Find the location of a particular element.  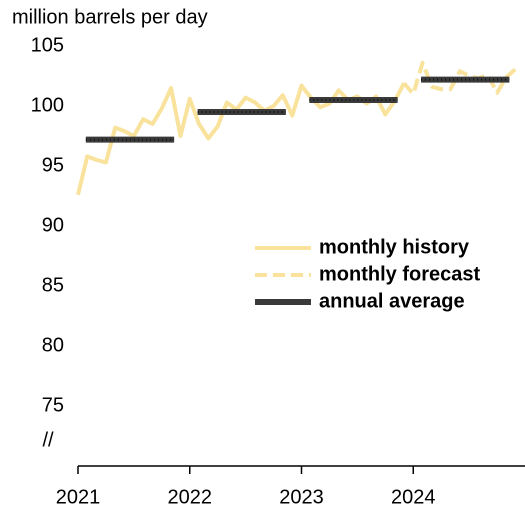

series-line is located at coordinates (460, 78).